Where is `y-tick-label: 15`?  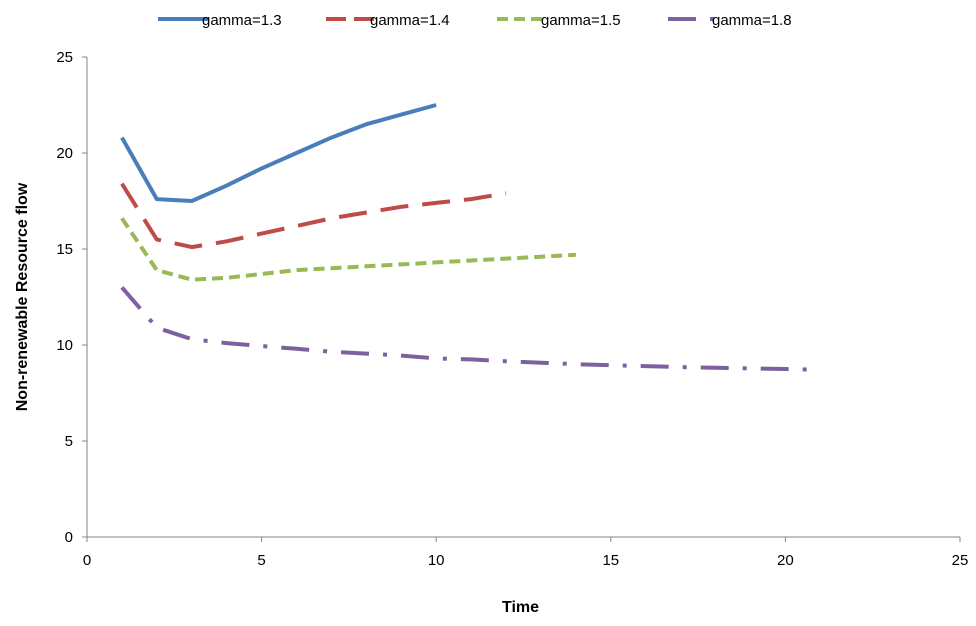 y-tick-label: 15 is located at coordinates (64, 249).